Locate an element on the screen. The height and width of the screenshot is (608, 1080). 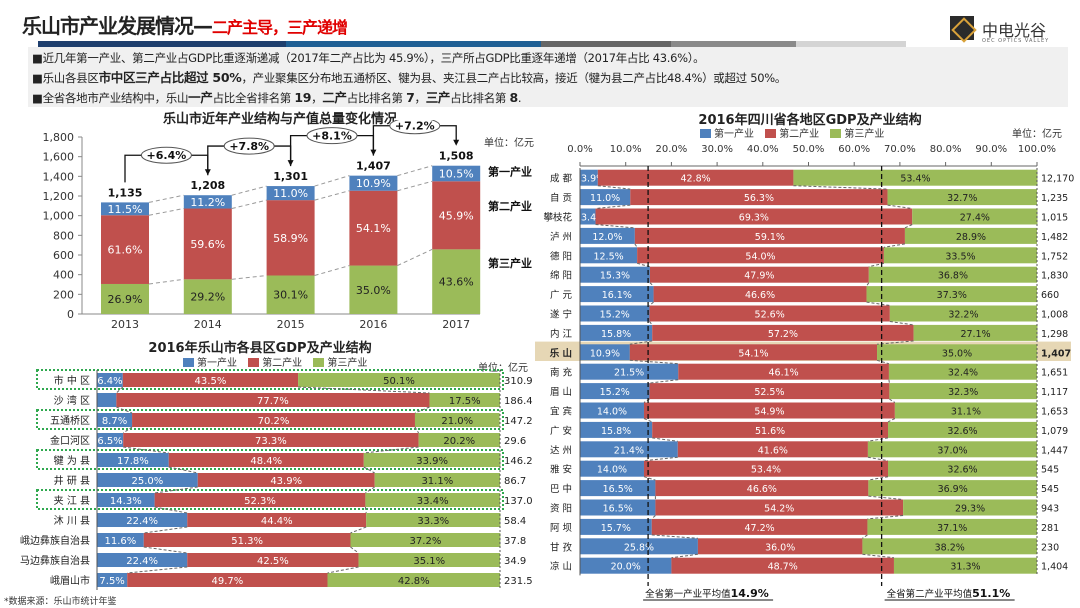
bar-label: 53.4% is located at coordinates (915, 179).